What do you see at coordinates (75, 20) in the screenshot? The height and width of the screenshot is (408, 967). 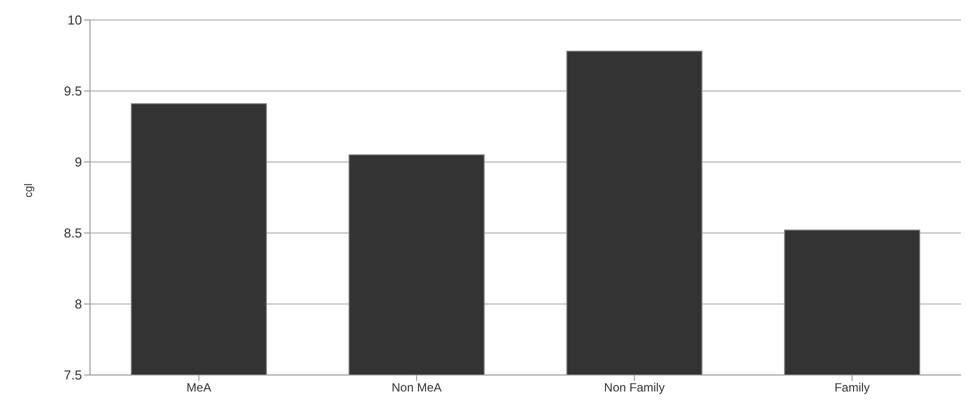 I see `y-tick-label: 10` at bounding box center [75, 20].